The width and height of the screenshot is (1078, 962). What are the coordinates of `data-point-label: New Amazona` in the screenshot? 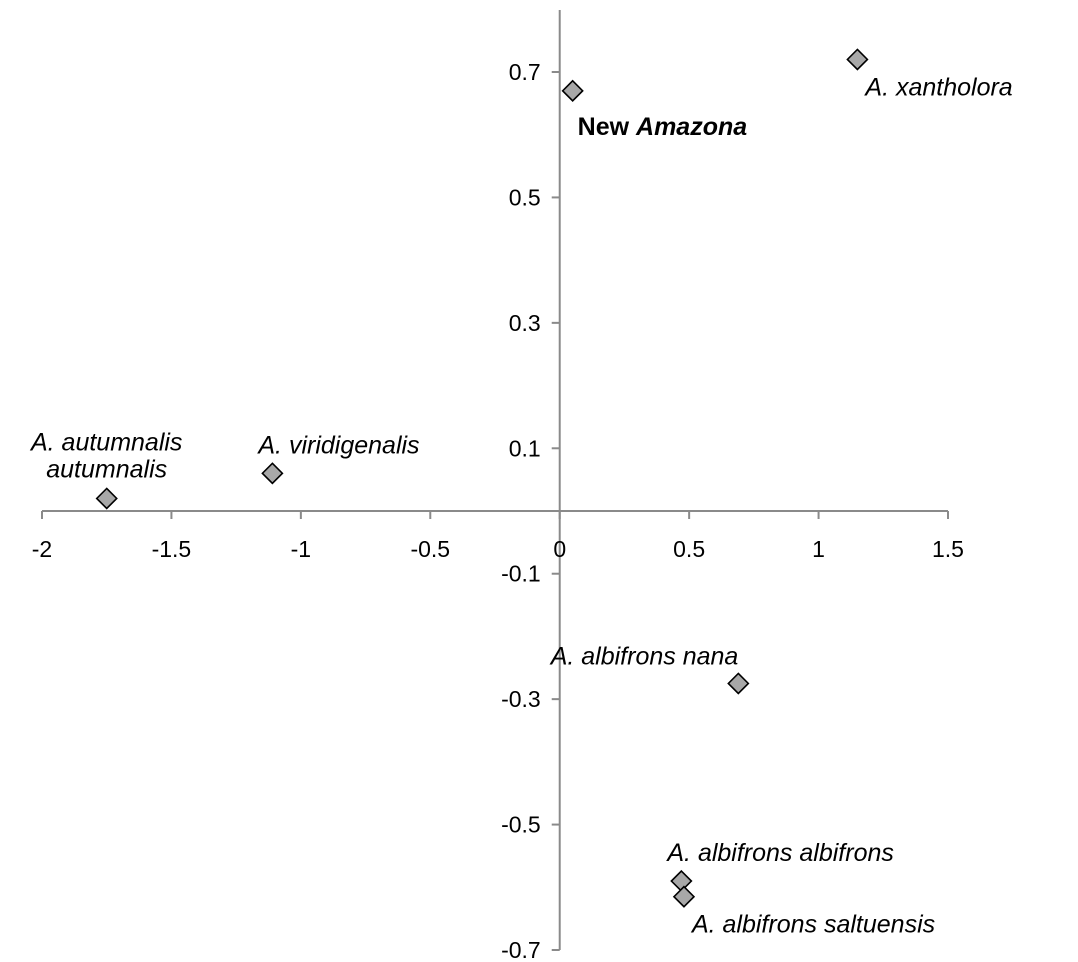 It's located at (663, 127).